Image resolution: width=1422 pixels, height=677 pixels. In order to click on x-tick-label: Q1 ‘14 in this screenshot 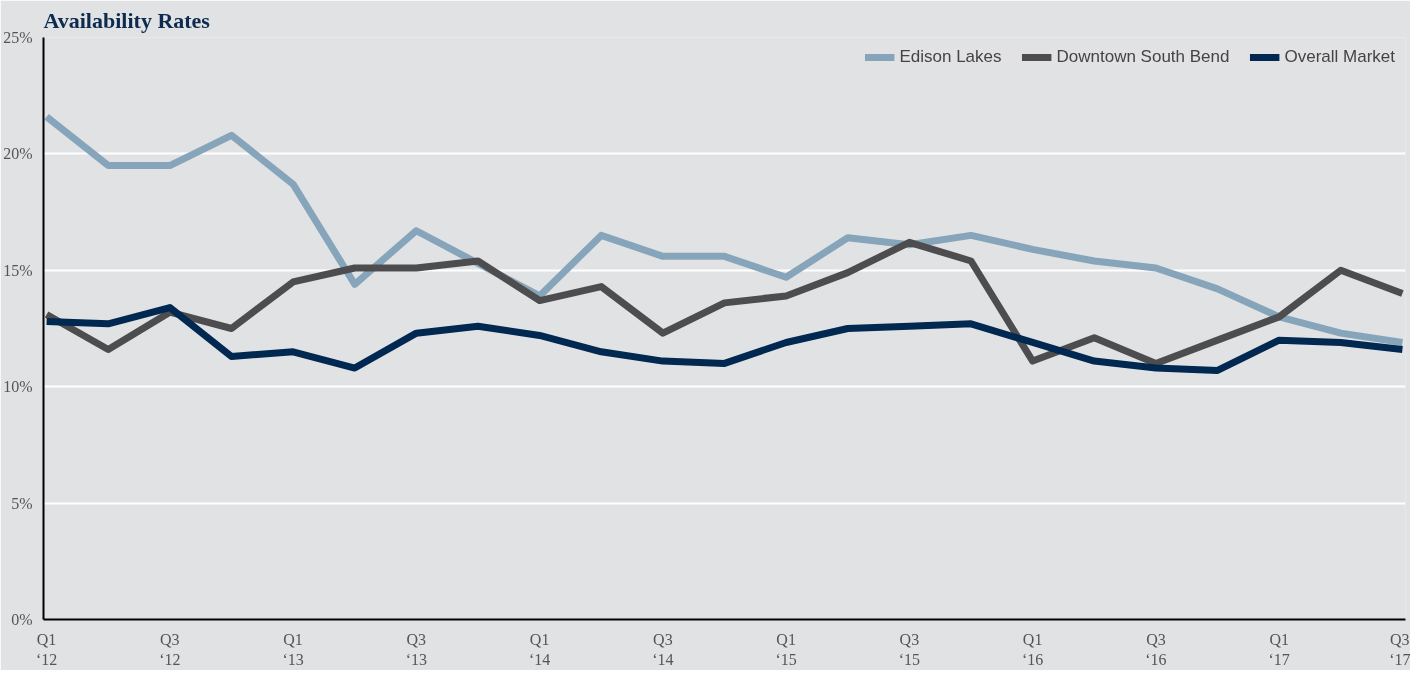, I will do `click(539, 649)`.